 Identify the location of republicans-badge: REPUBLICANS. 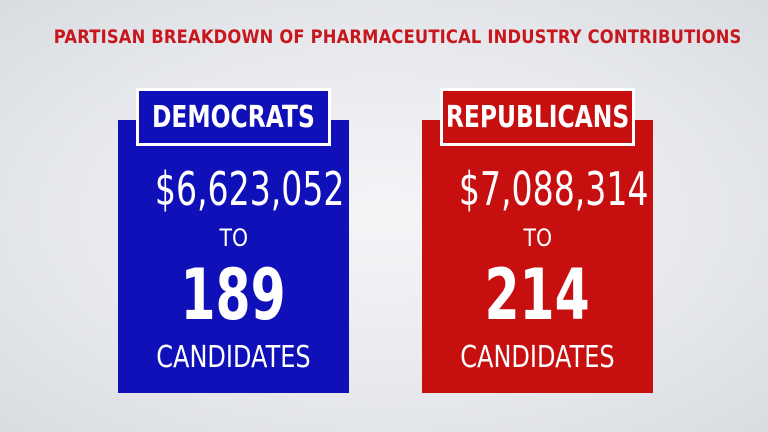
(537, 117).